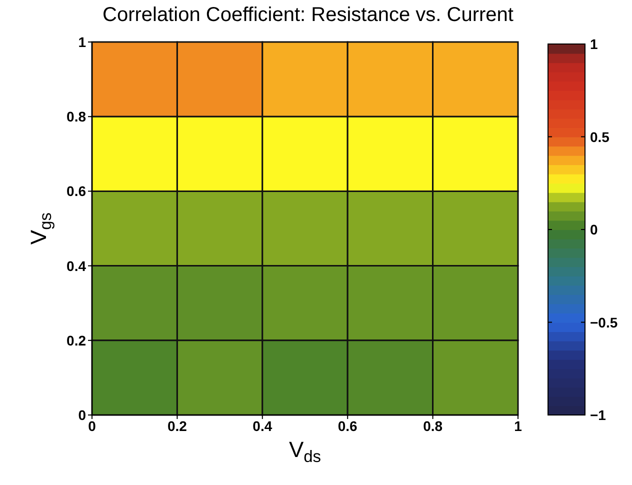 Image resolution: width=632 pixels, height=485 pixels. I want to click on x-tick-label: 0.8, so click(433, 426).